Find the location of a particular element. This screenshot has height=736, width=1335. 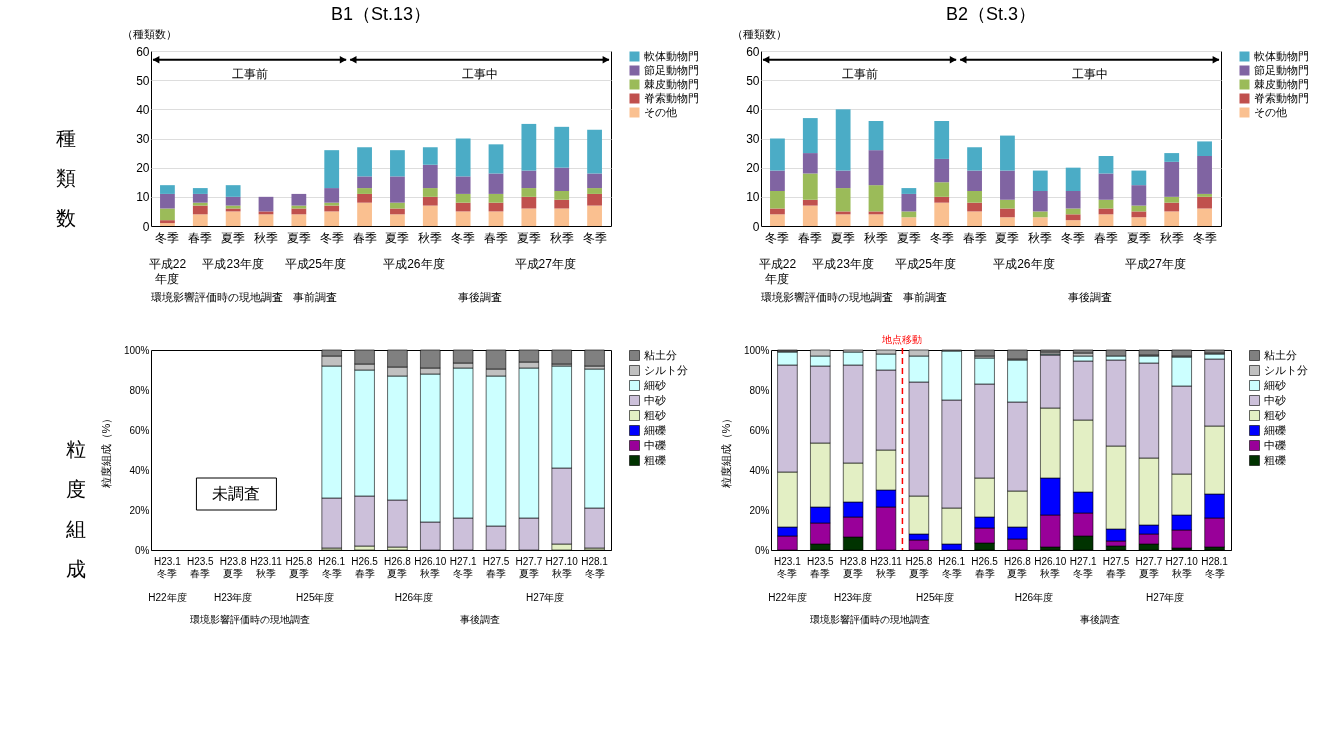

x-tick-label: H28.1 冬季 is located at coordinates (1215, 567).